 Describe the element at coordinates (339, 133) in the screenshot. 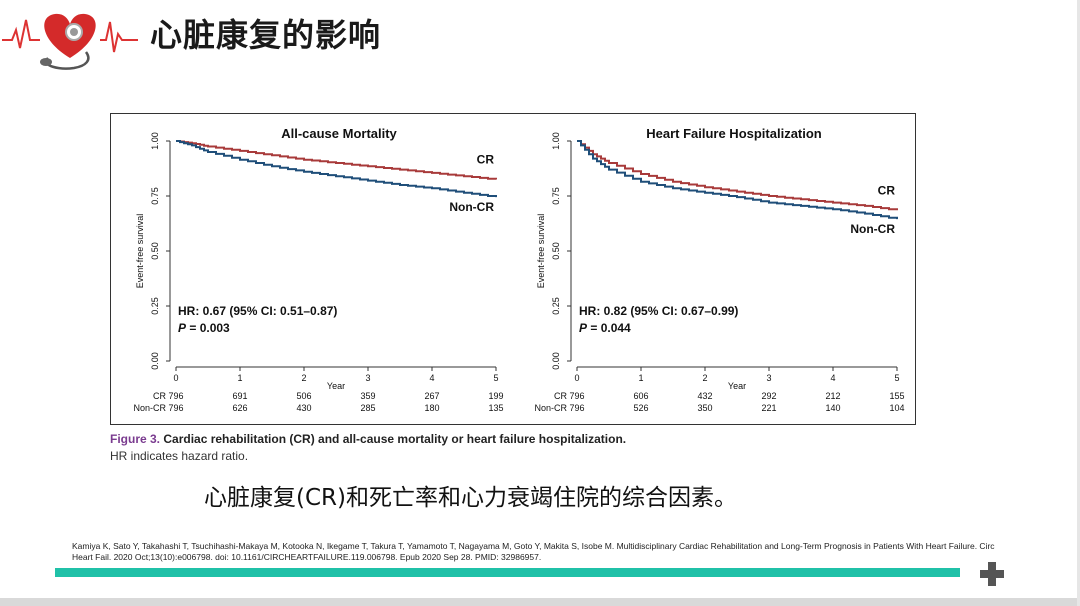

I see `chart-title: All-cause Mortality` at that location.